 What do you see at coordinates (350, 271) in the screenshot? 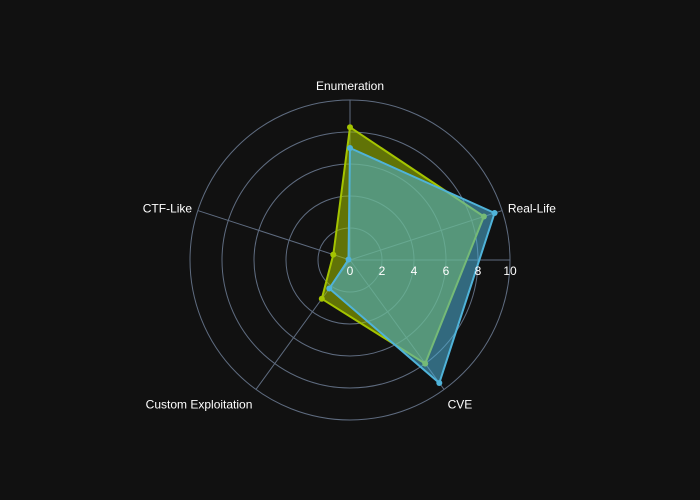
I see `radial-tick-label: 0` at bounding box center [350, 271].